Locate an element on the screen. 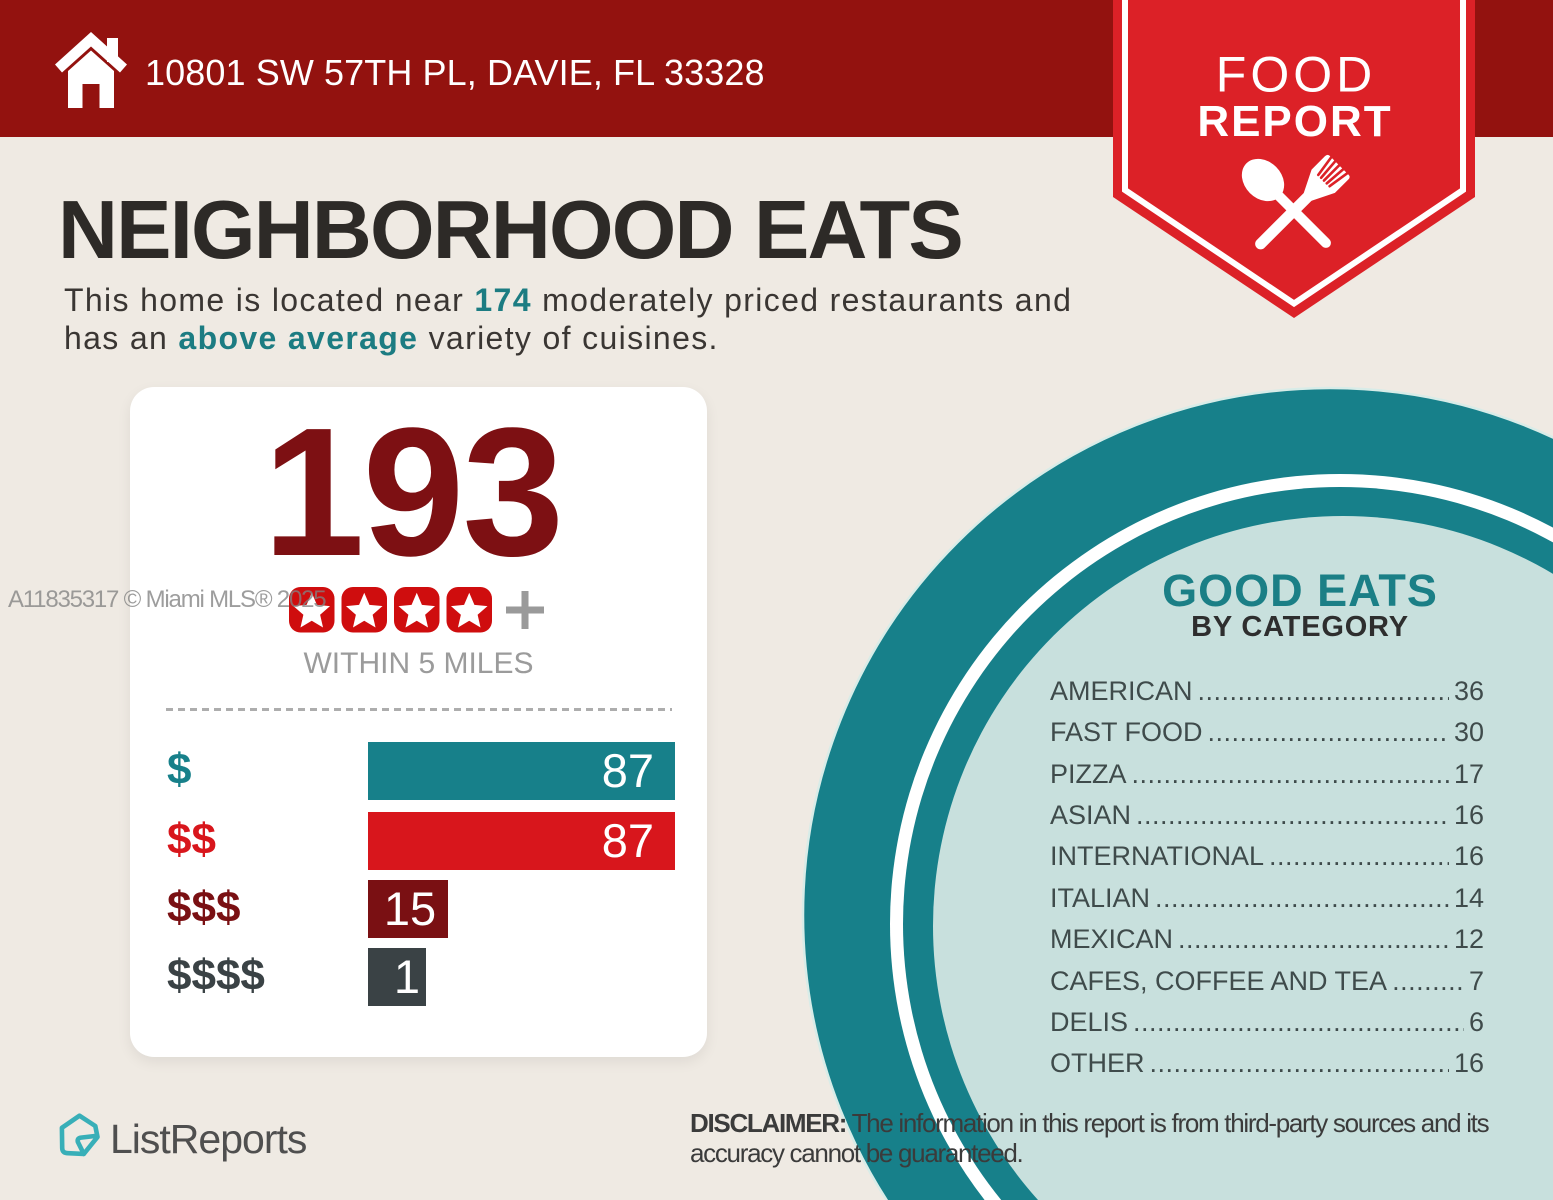  svg-text: REPORT is located at coordinates (1294, 121).